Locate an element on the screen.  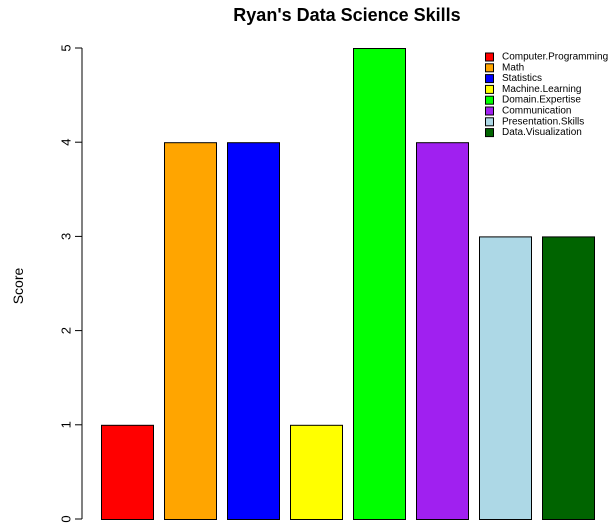
y-tick-label: 2 is located at coordinates (66, 330).